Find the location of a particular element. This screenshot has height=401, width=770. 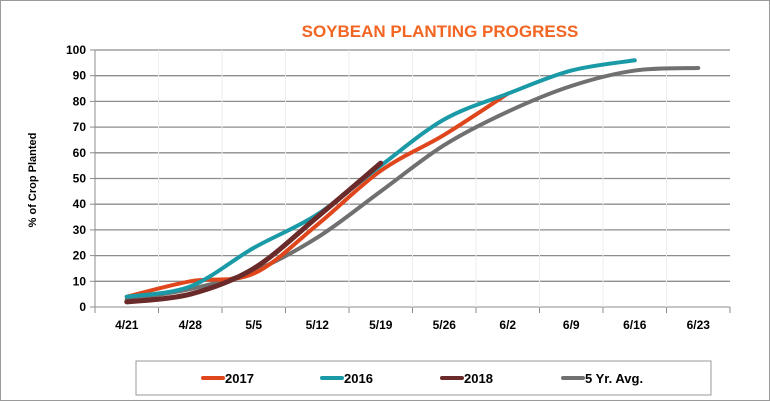

chart-title: SOYBEAN PLANTING PROGRESS is located at coordinates (440, 31).